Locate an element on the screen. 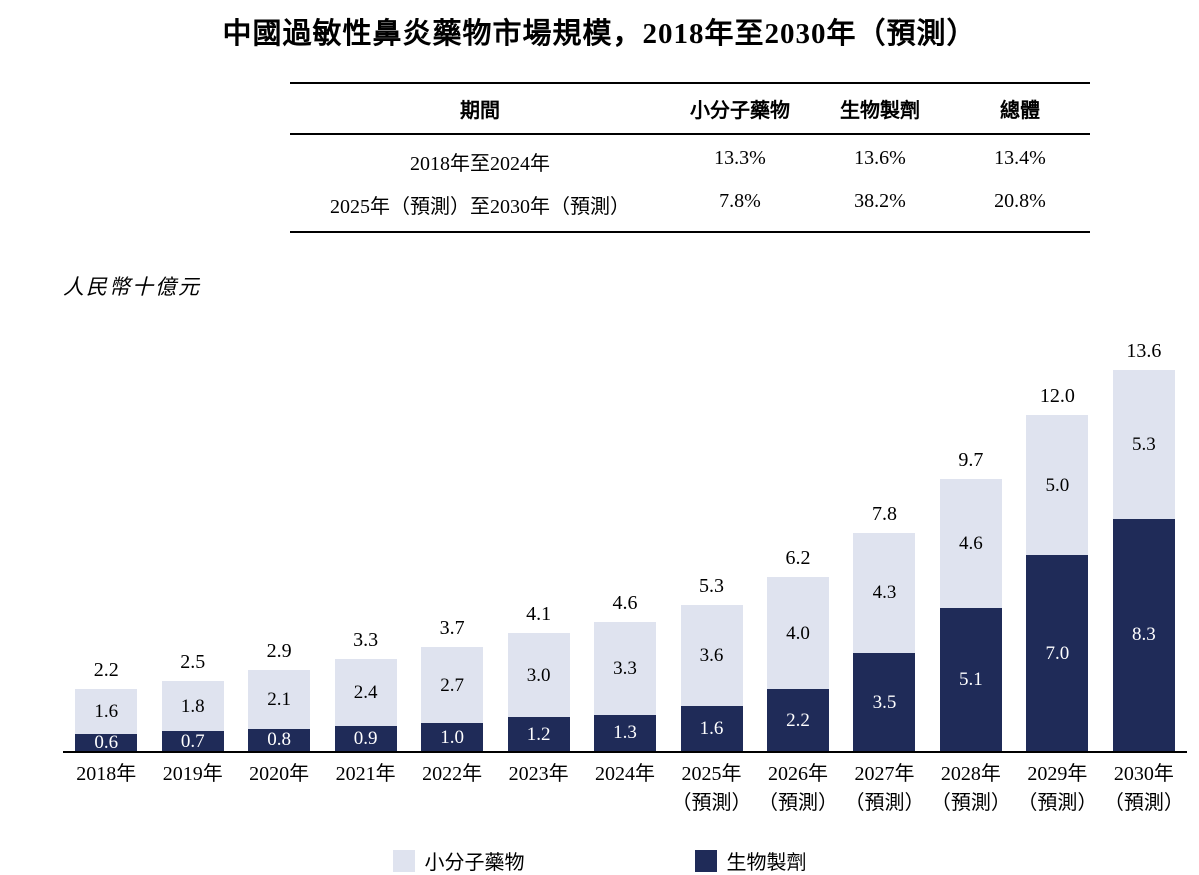 The image size is (1199, 875). segment-biologics: 8.3 is located at coordinates (1143, 634).